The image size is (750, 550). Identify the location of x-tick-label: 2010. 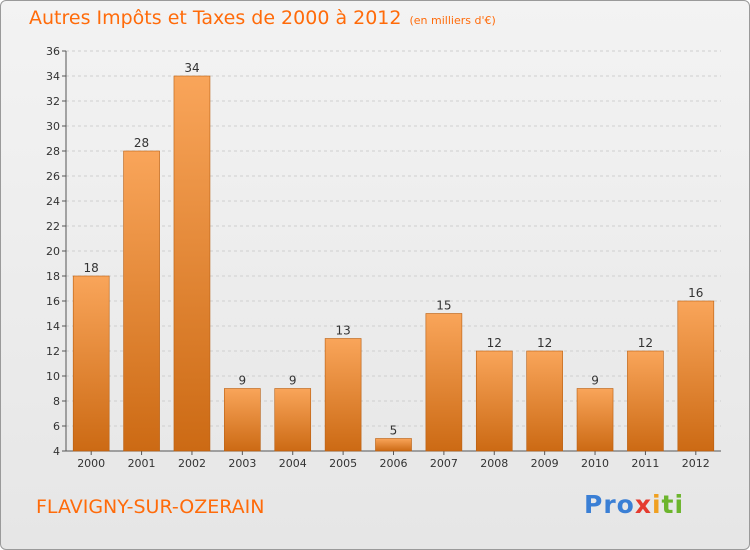
(595, 463).